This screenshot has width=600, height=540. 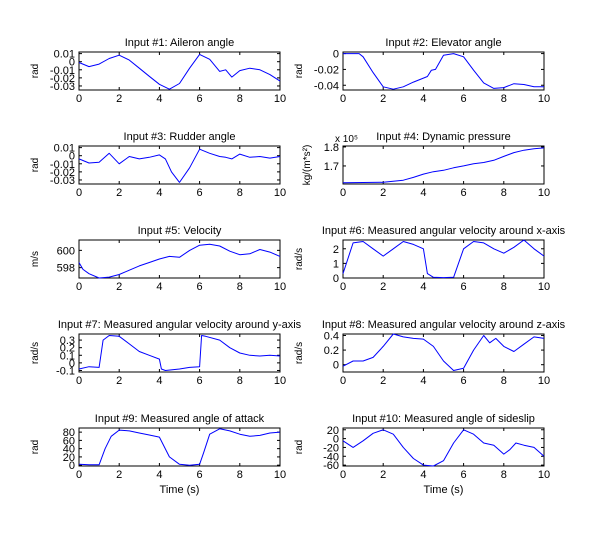 What do you see at coordinates (62, 71) in the screenshot?
I see `y-tick-label: -0.01` at bounding box center [62, 71].